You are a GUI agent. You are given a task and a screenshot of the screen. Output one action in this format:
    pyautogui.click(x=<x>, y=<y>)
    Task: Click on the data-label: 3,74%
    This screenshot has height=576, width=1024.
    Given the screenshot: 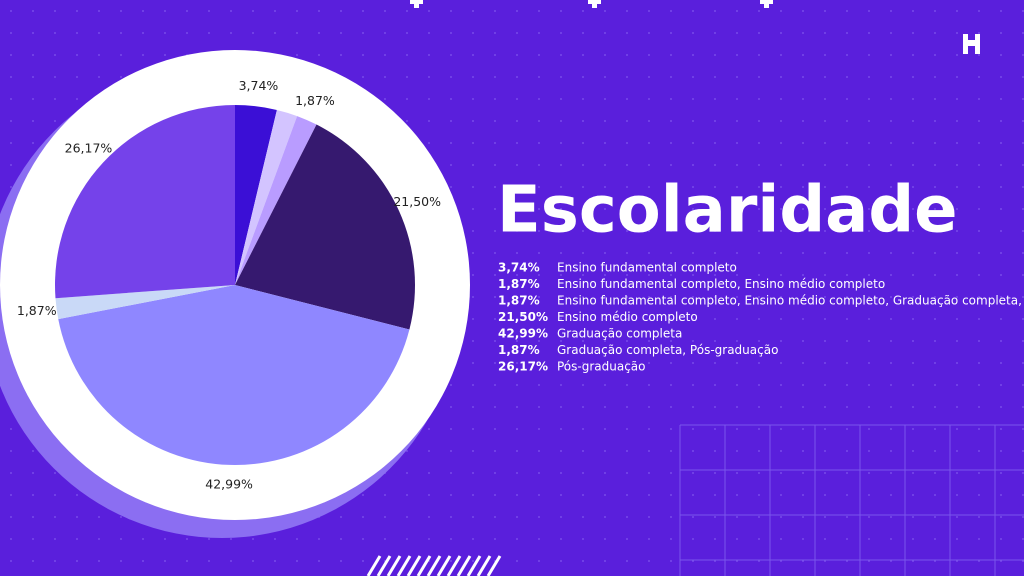 What is the action you would take?
    pyautogui.click(x=259, y=85)
    